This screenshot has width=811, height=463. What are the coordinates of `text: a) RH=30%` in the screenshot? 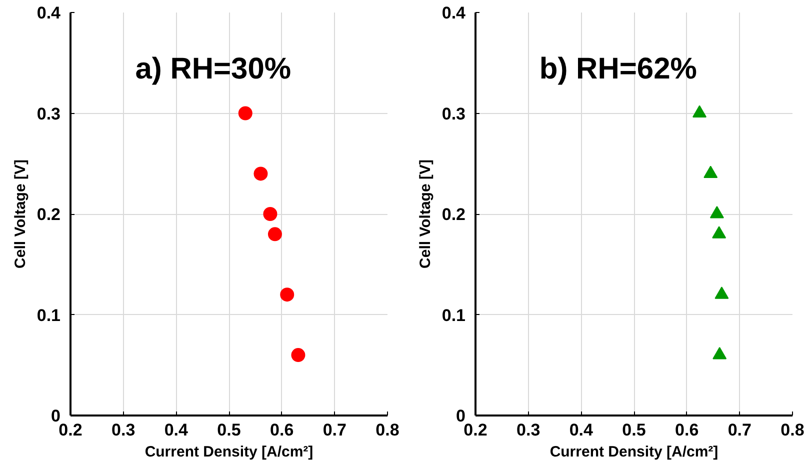 It's located at (213, 69).